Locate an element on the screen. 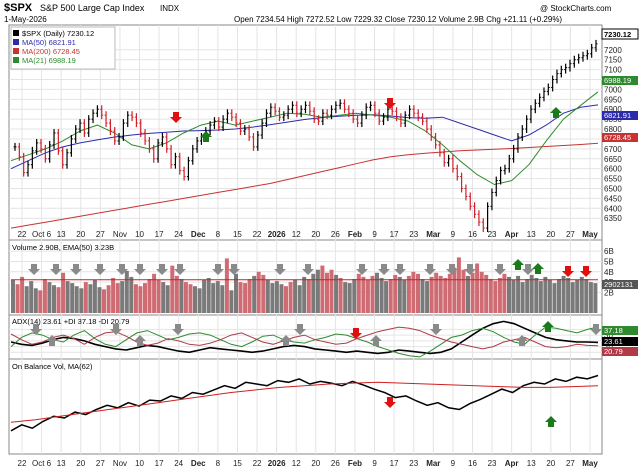 This screenshot has height=476, width=639. volume-y-tick: 6B is located at coordinates (609, 251).